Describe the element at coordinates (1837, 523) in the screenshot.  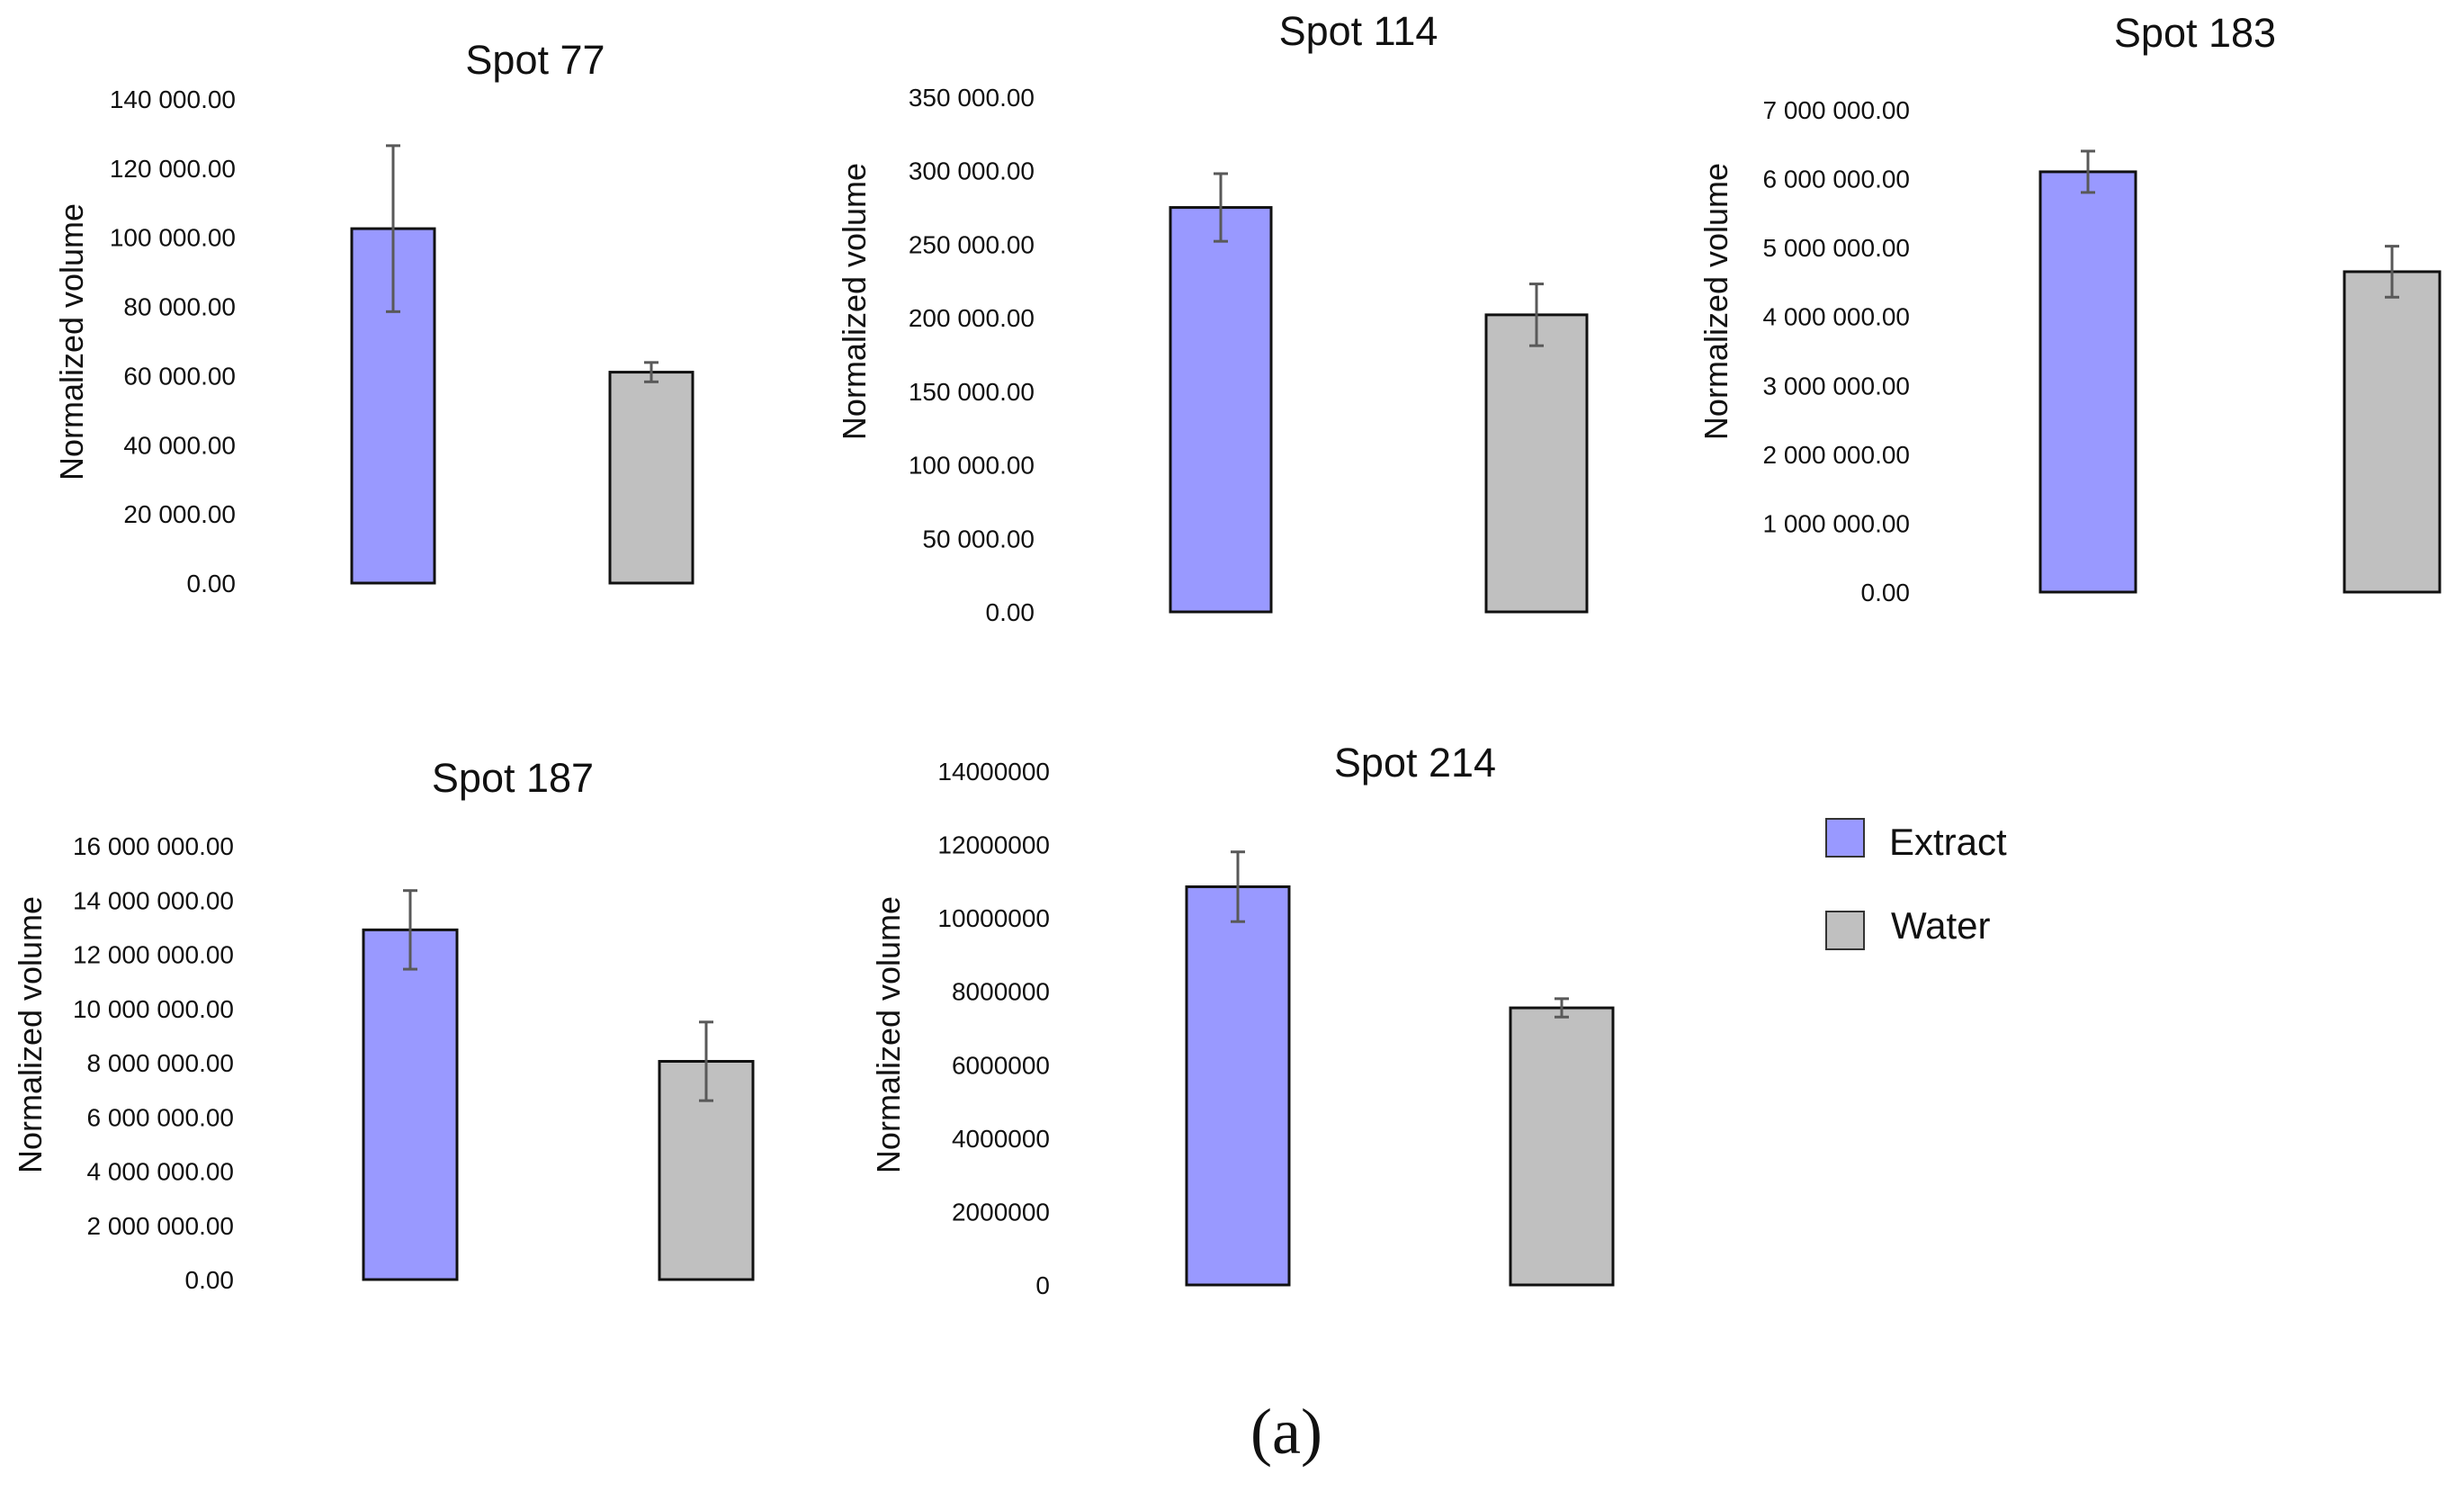
I see `y-tick-label: 1 000 000.00` at that location.